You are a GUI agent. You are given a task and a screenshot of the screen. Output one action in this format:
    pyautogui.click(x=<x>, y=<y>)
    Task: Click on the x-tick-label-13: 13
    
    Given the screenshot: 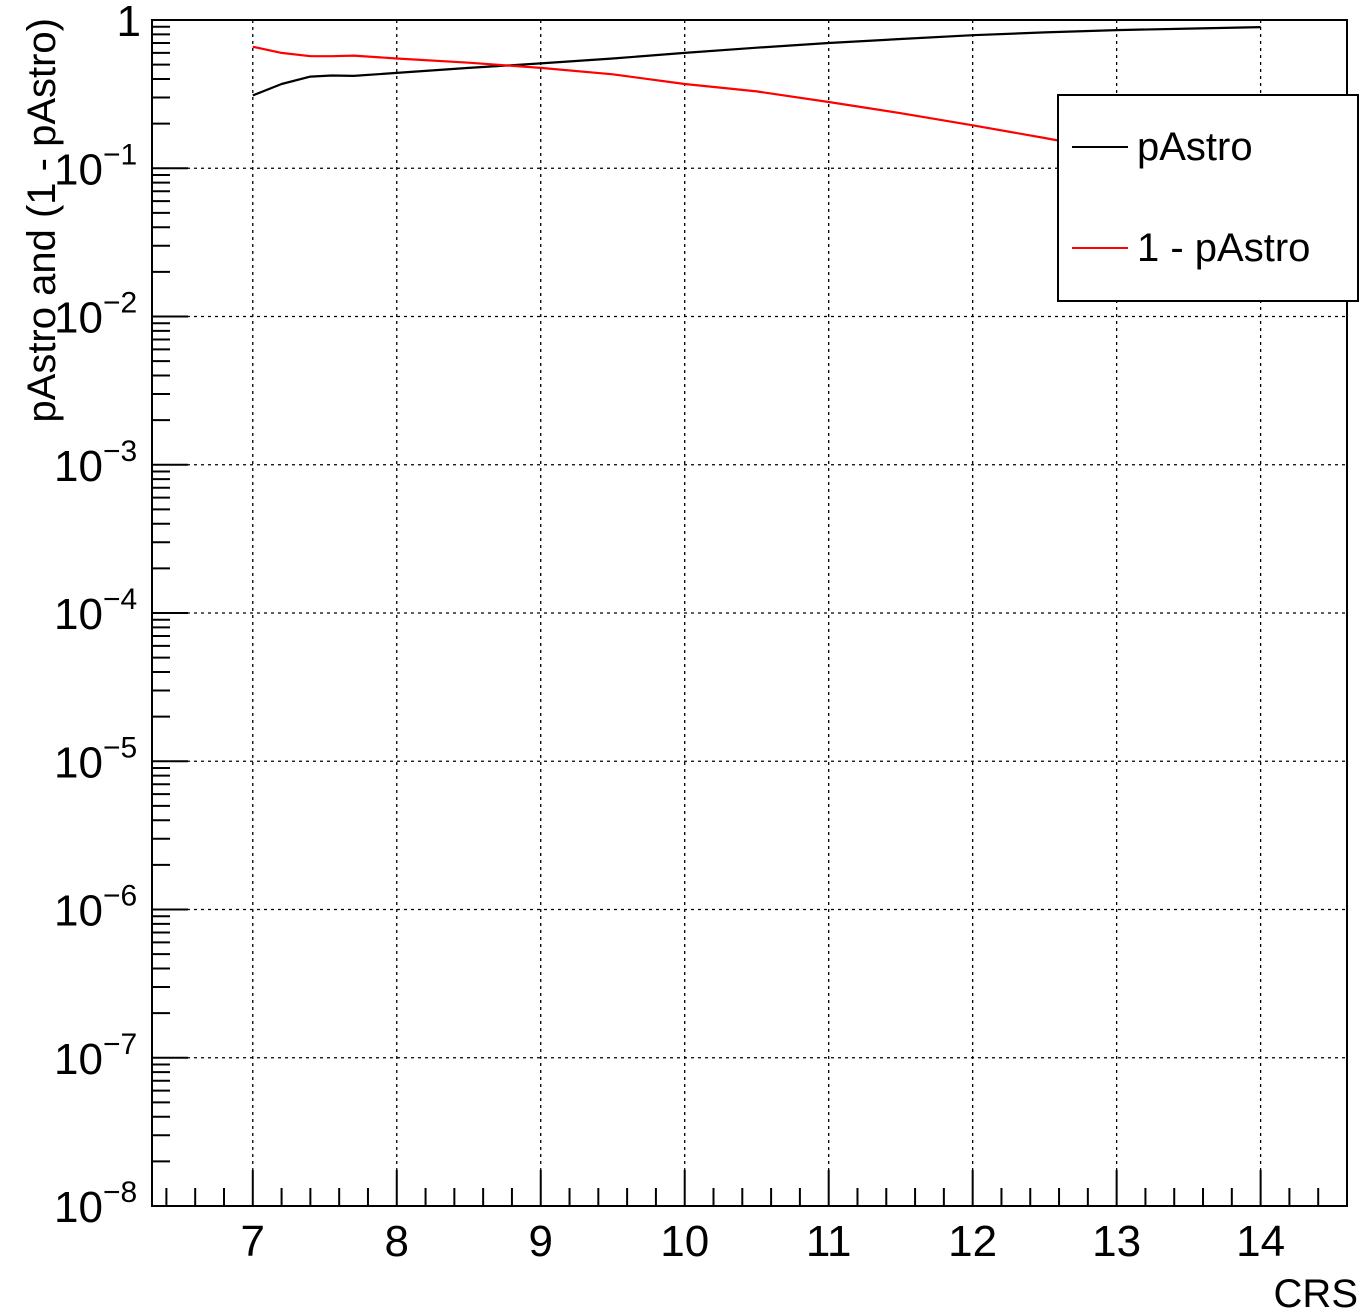 What is the action you would take?
    pyautogui.click(x=1116, y=1241)
    